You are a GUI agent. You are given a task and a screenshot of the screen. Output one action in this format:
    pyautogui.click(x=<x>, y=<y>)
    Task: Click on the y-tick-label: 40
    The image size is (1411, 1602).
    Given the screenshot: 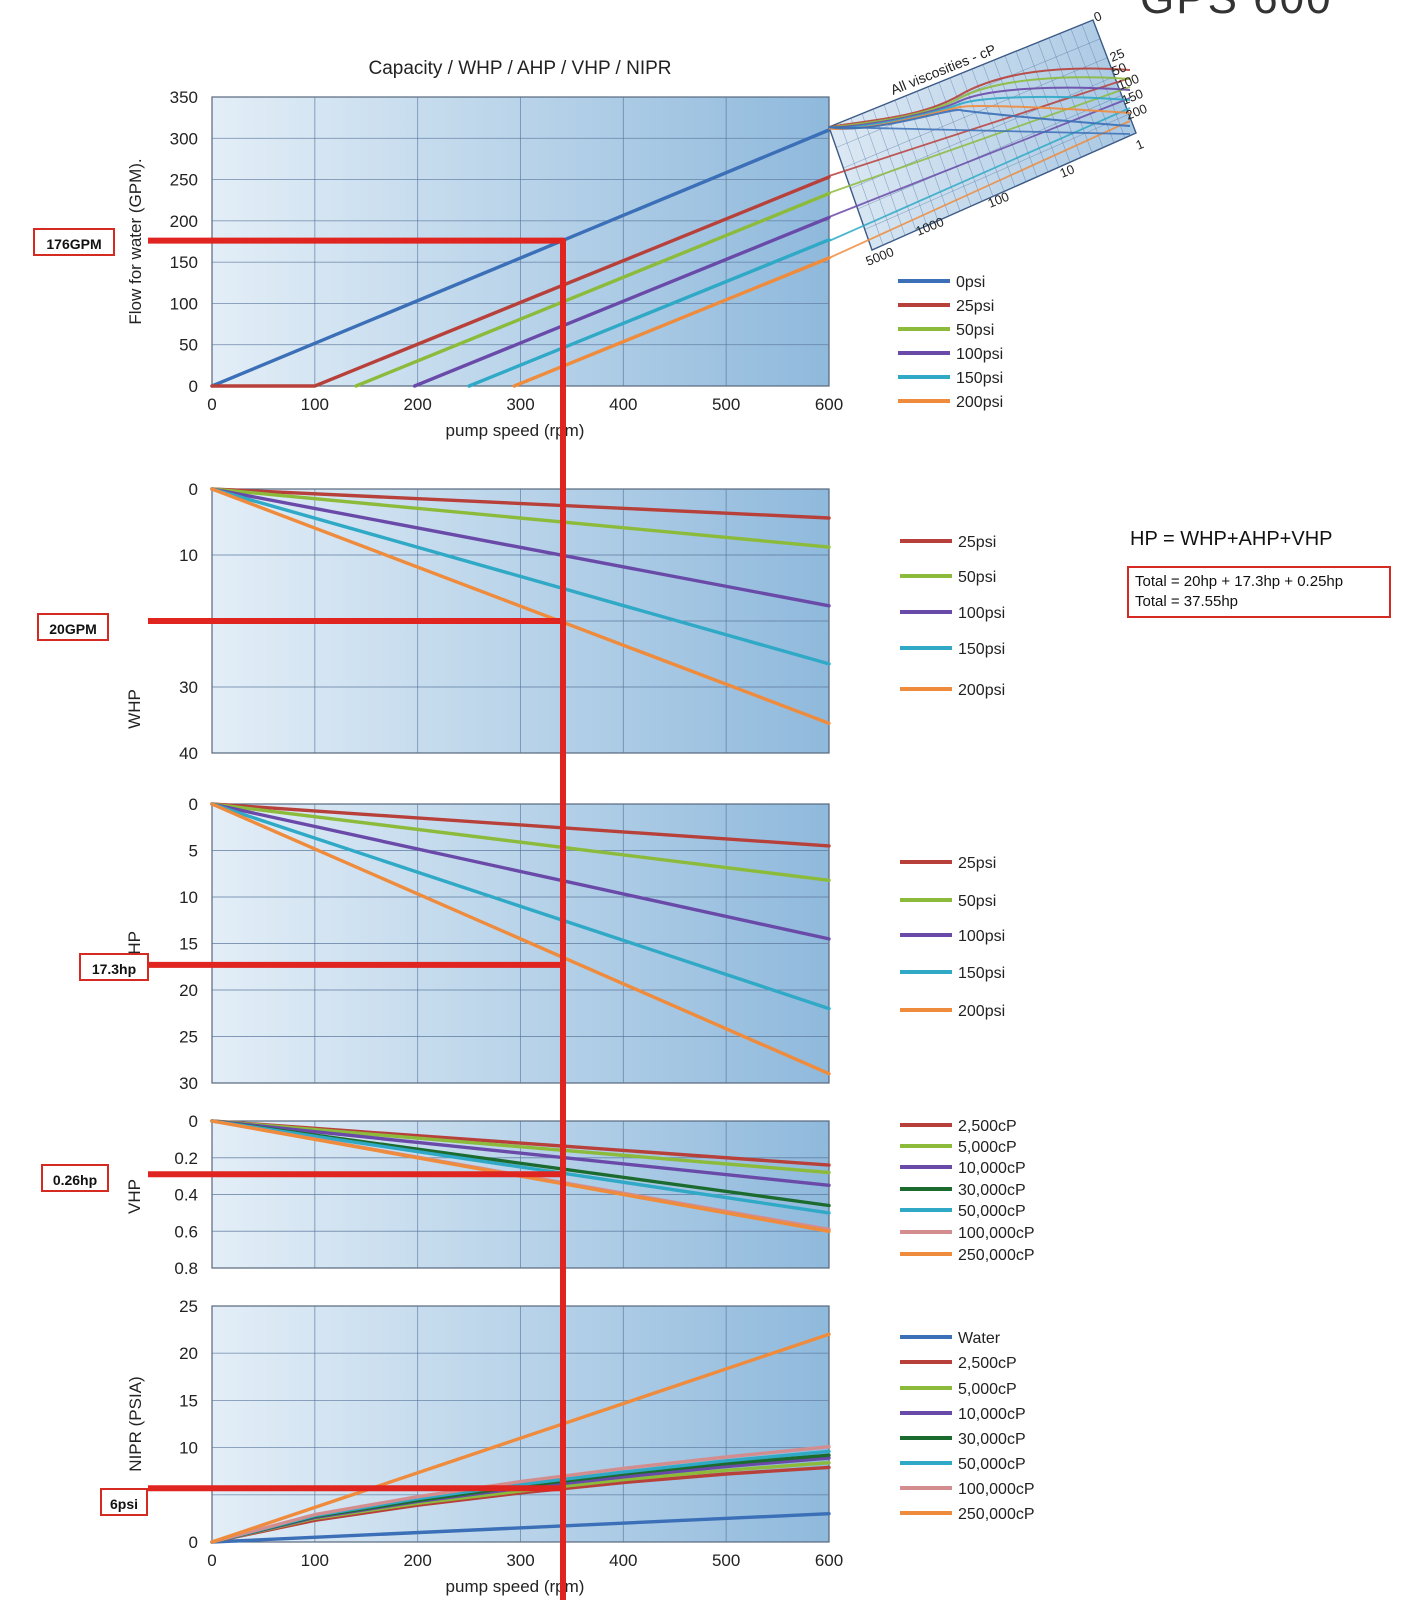 What is the action you would take?
    pyautogui.click(x=188, y=753)
    